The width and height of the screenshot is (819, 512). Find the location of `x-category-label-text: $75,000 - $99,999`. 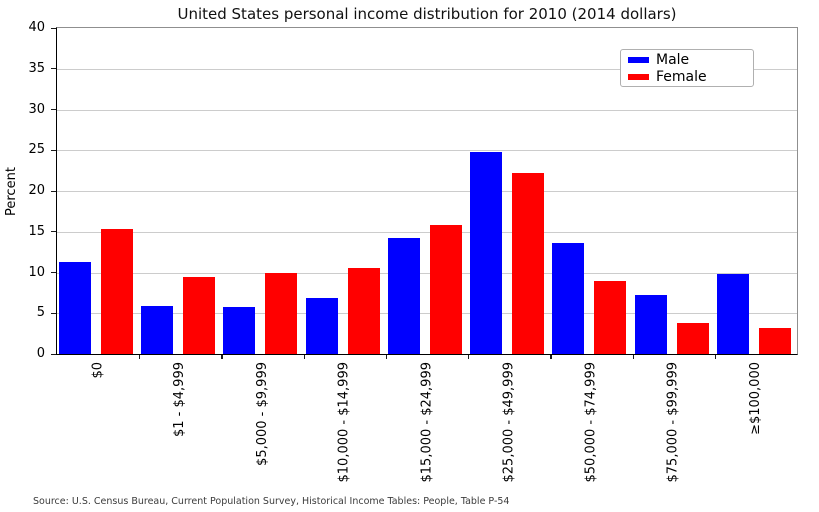

x-category-label-text: $75,000 - $99,999 is located at coordinates (673, 422).